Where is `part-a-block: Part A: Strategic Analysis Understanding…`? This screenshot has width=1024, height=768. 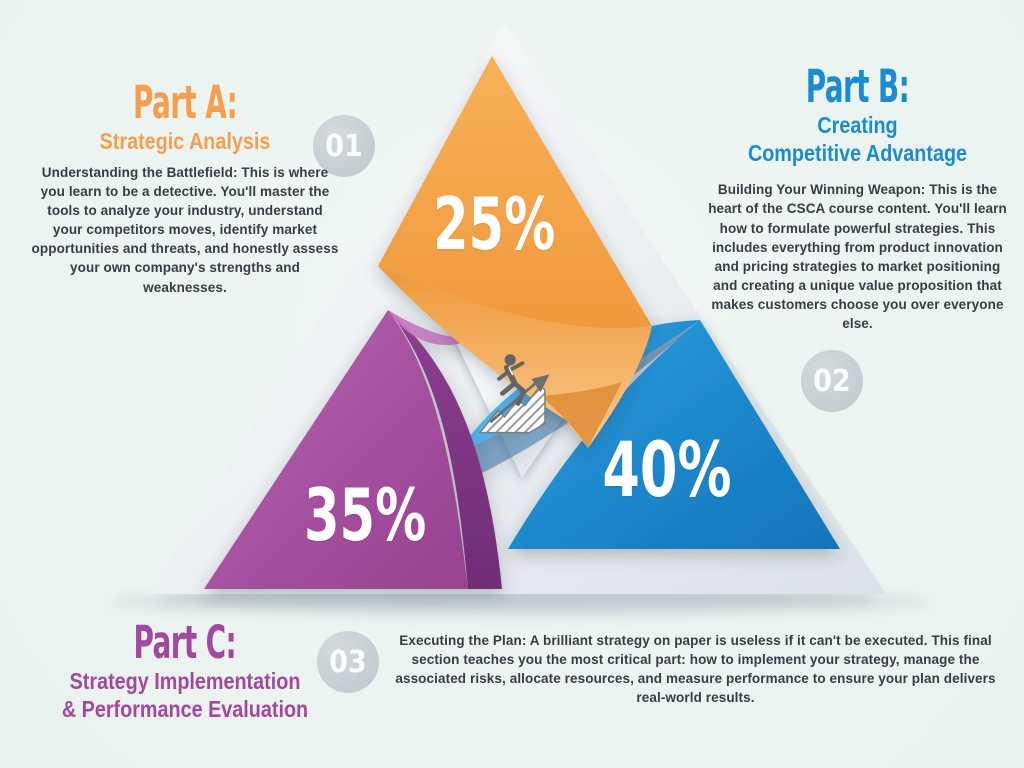
part-a-block: Part A: Strategic Analysis Understanding… is located at coordinates (185, 188).